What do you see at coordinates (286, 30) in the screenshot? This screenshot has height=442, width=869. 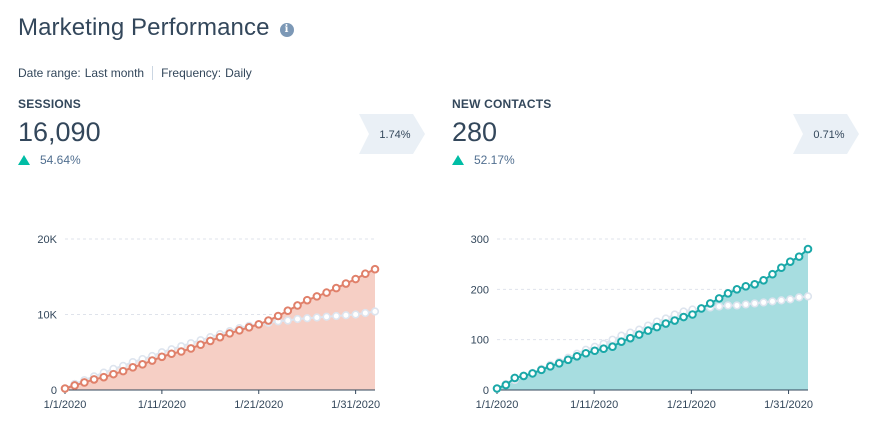 I see `info-icon: i` at bounding box center [286, 30].